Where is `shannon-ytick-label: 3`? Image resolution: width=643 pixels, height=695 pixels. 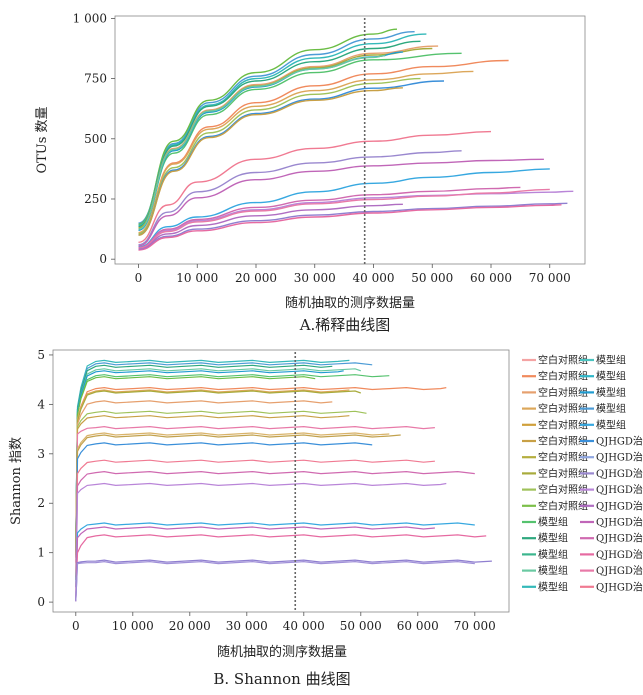 shannon-ytick-label: 3 is located at coordinates (41, 454).